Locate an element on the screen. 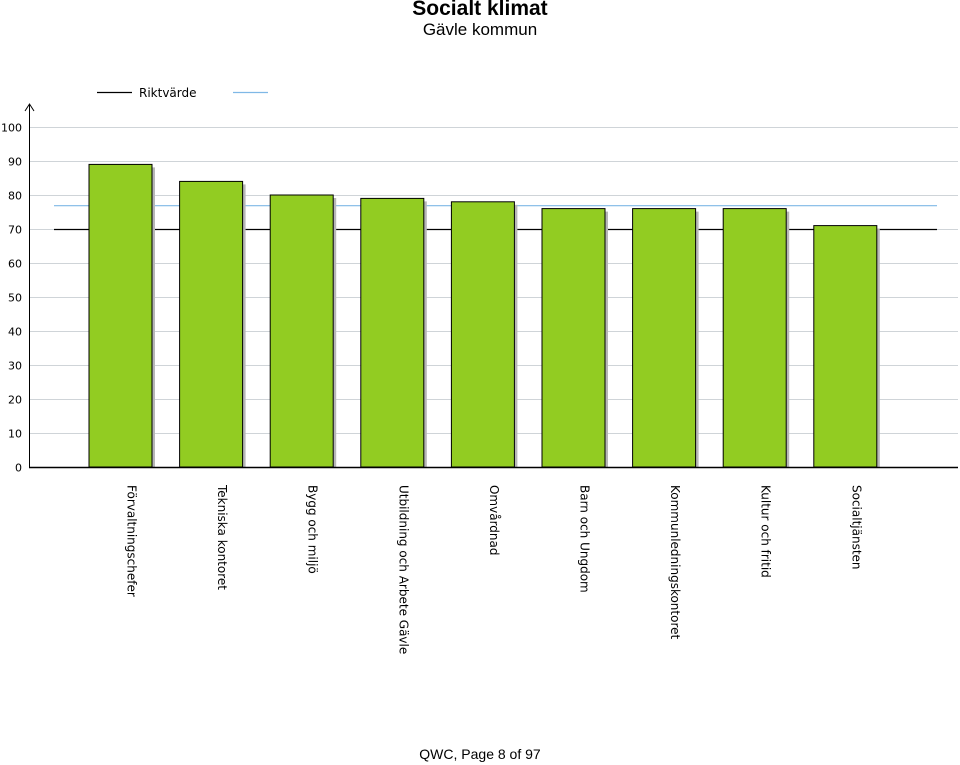 This screenshot has height=765, width=960. y-tick-label: 90 is located at coordinates (15, 162).